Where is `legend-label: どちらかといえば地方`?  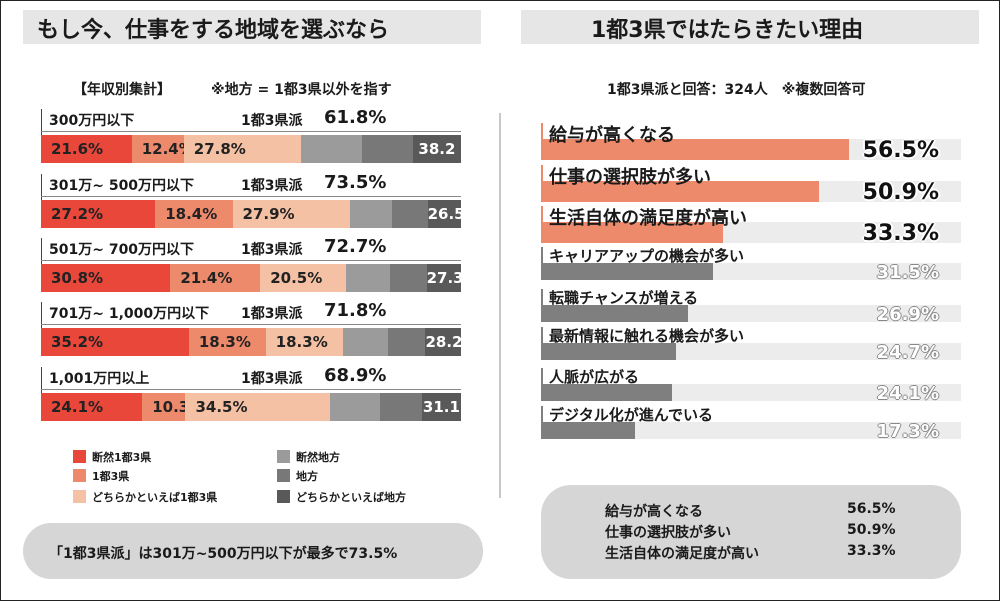 legend-label: どちらかといえば地方 is located at coordinates (351, 497).